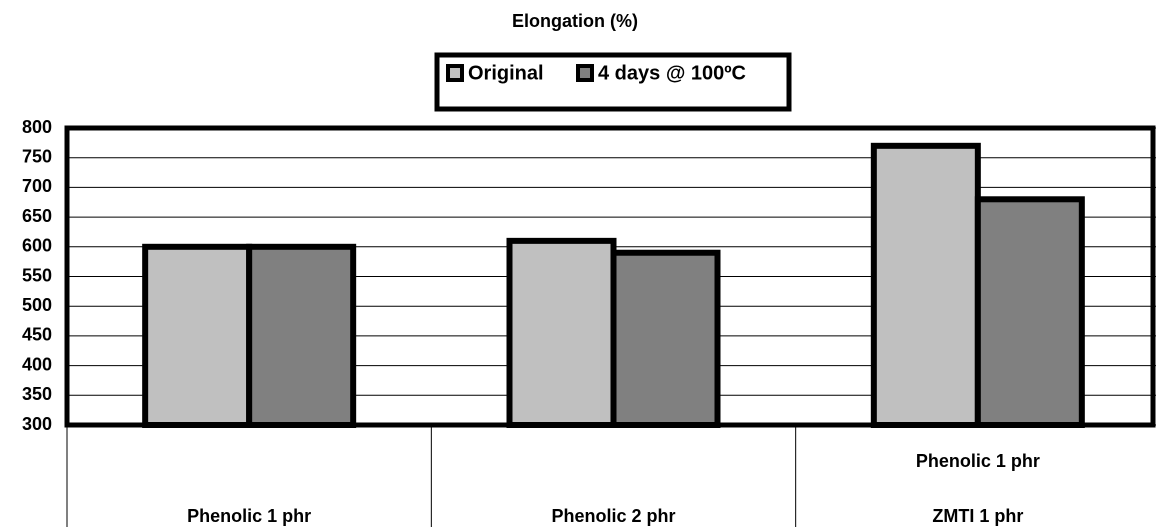 The height and width of the screenshot is (527, 1156). I want to click on y-tick-label: 400, so click(37, 364).